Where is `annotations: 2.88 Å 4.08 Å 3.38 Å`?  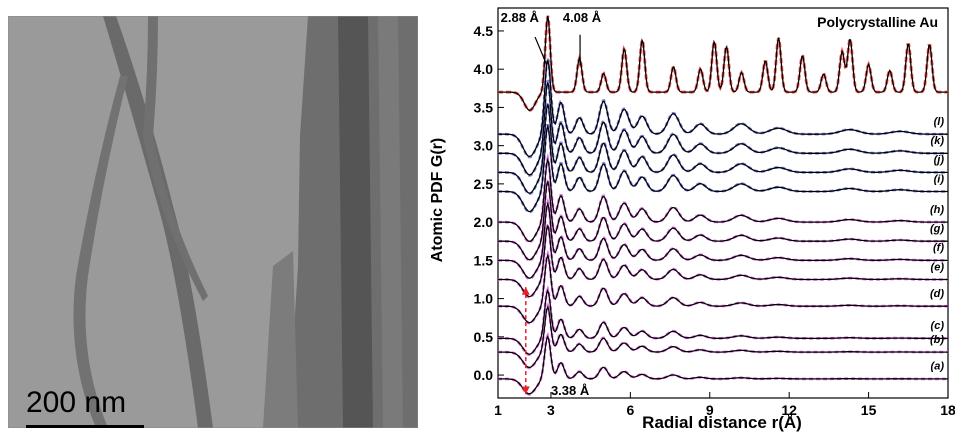 annotations: 2.88 Å 4.08 Å 3.38 Å is located at coordinates (551, 204).